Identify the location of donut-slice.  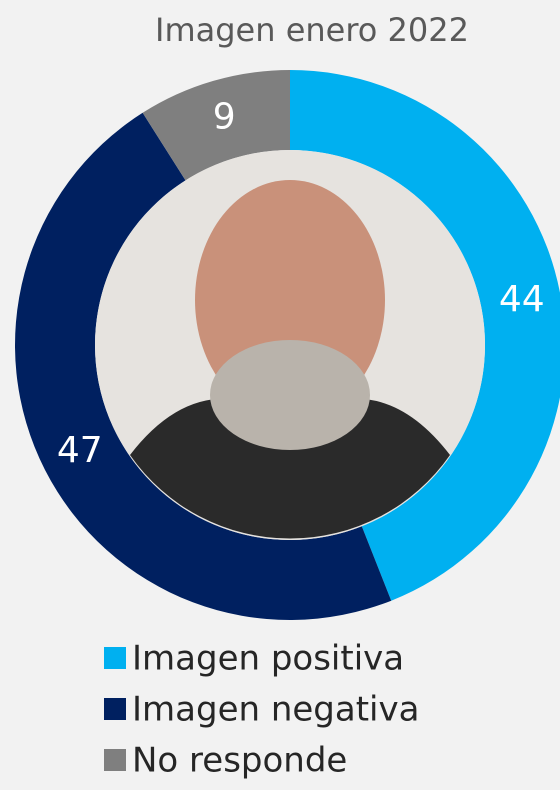
(216, 125).